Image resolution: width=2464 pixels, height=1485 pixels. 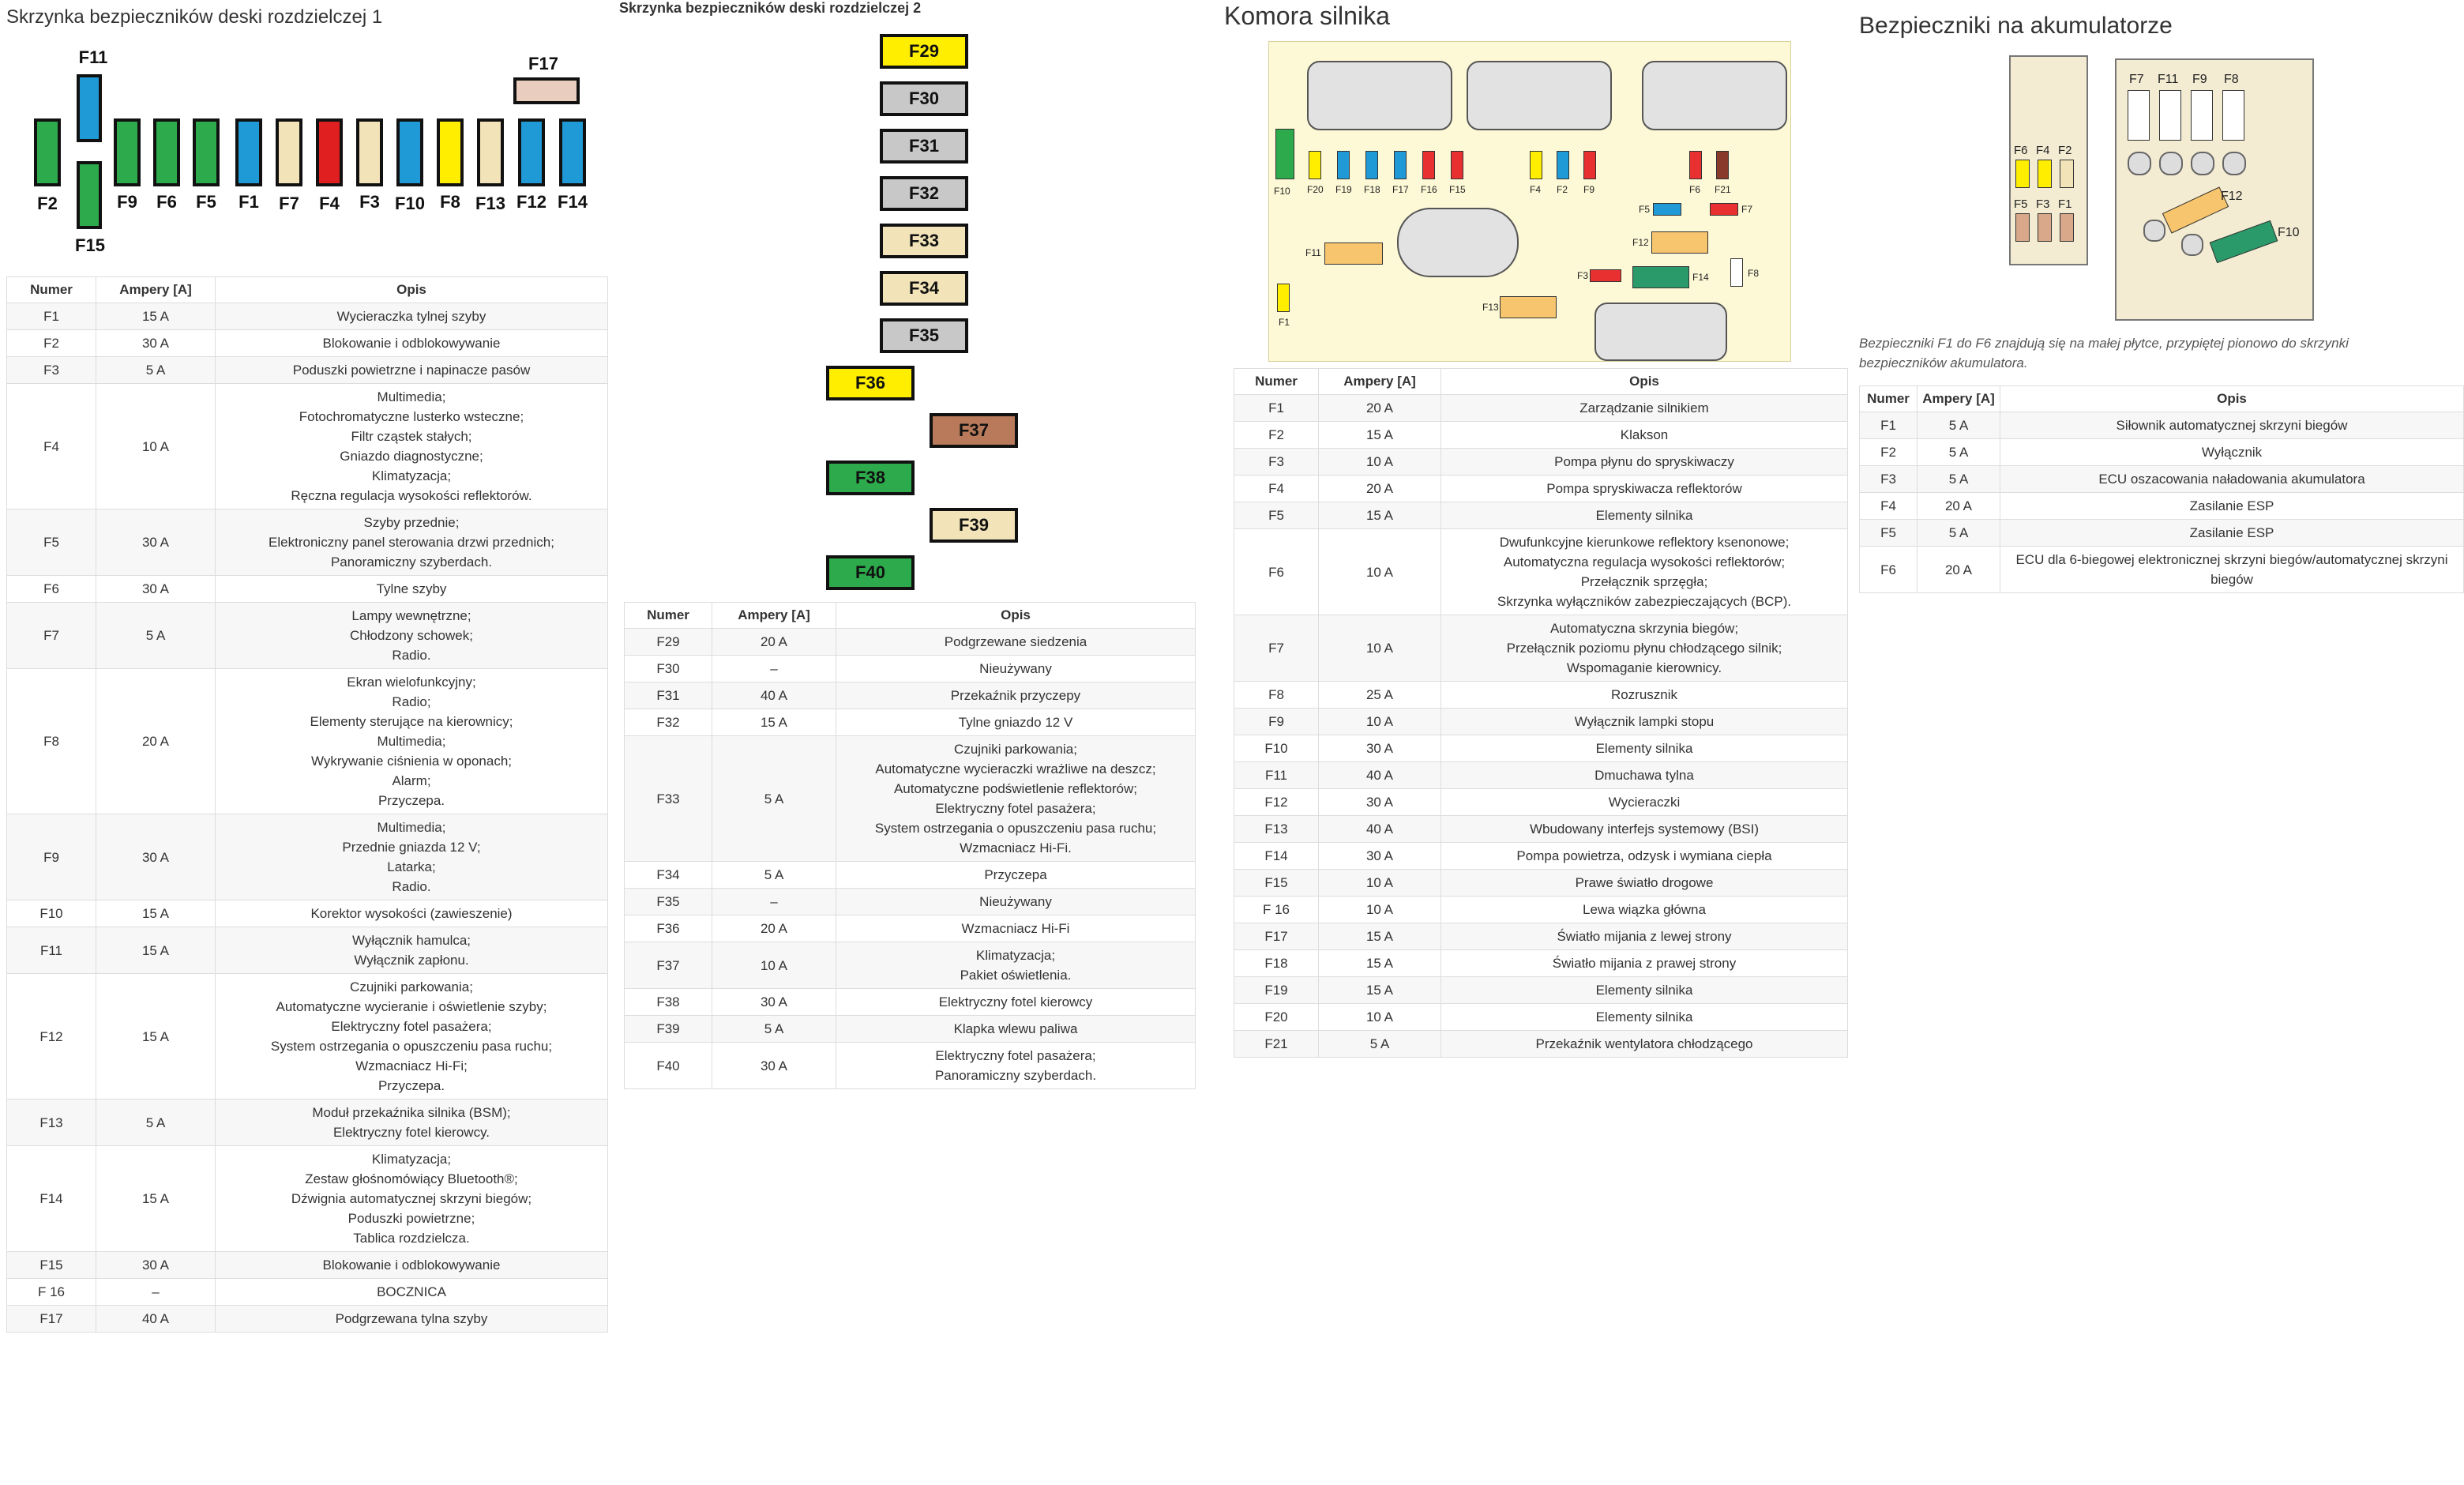 I want to click on fuse-f12, so click(x=531, y=152).